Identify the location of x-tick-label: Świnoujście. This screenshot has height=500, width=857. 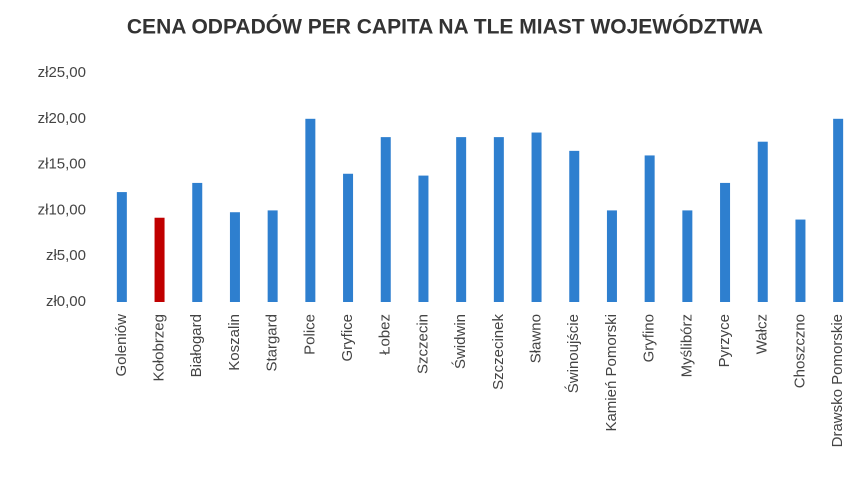
(573, 353).